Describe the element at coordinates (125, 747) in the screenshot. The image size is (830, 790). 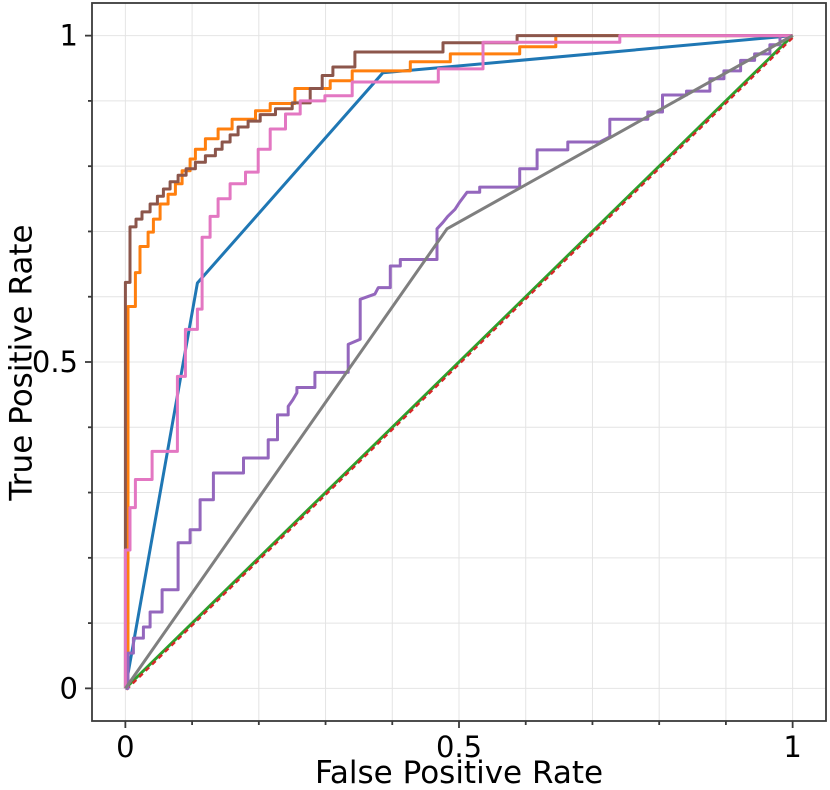
I see `x-tick-label: 0` at that location.